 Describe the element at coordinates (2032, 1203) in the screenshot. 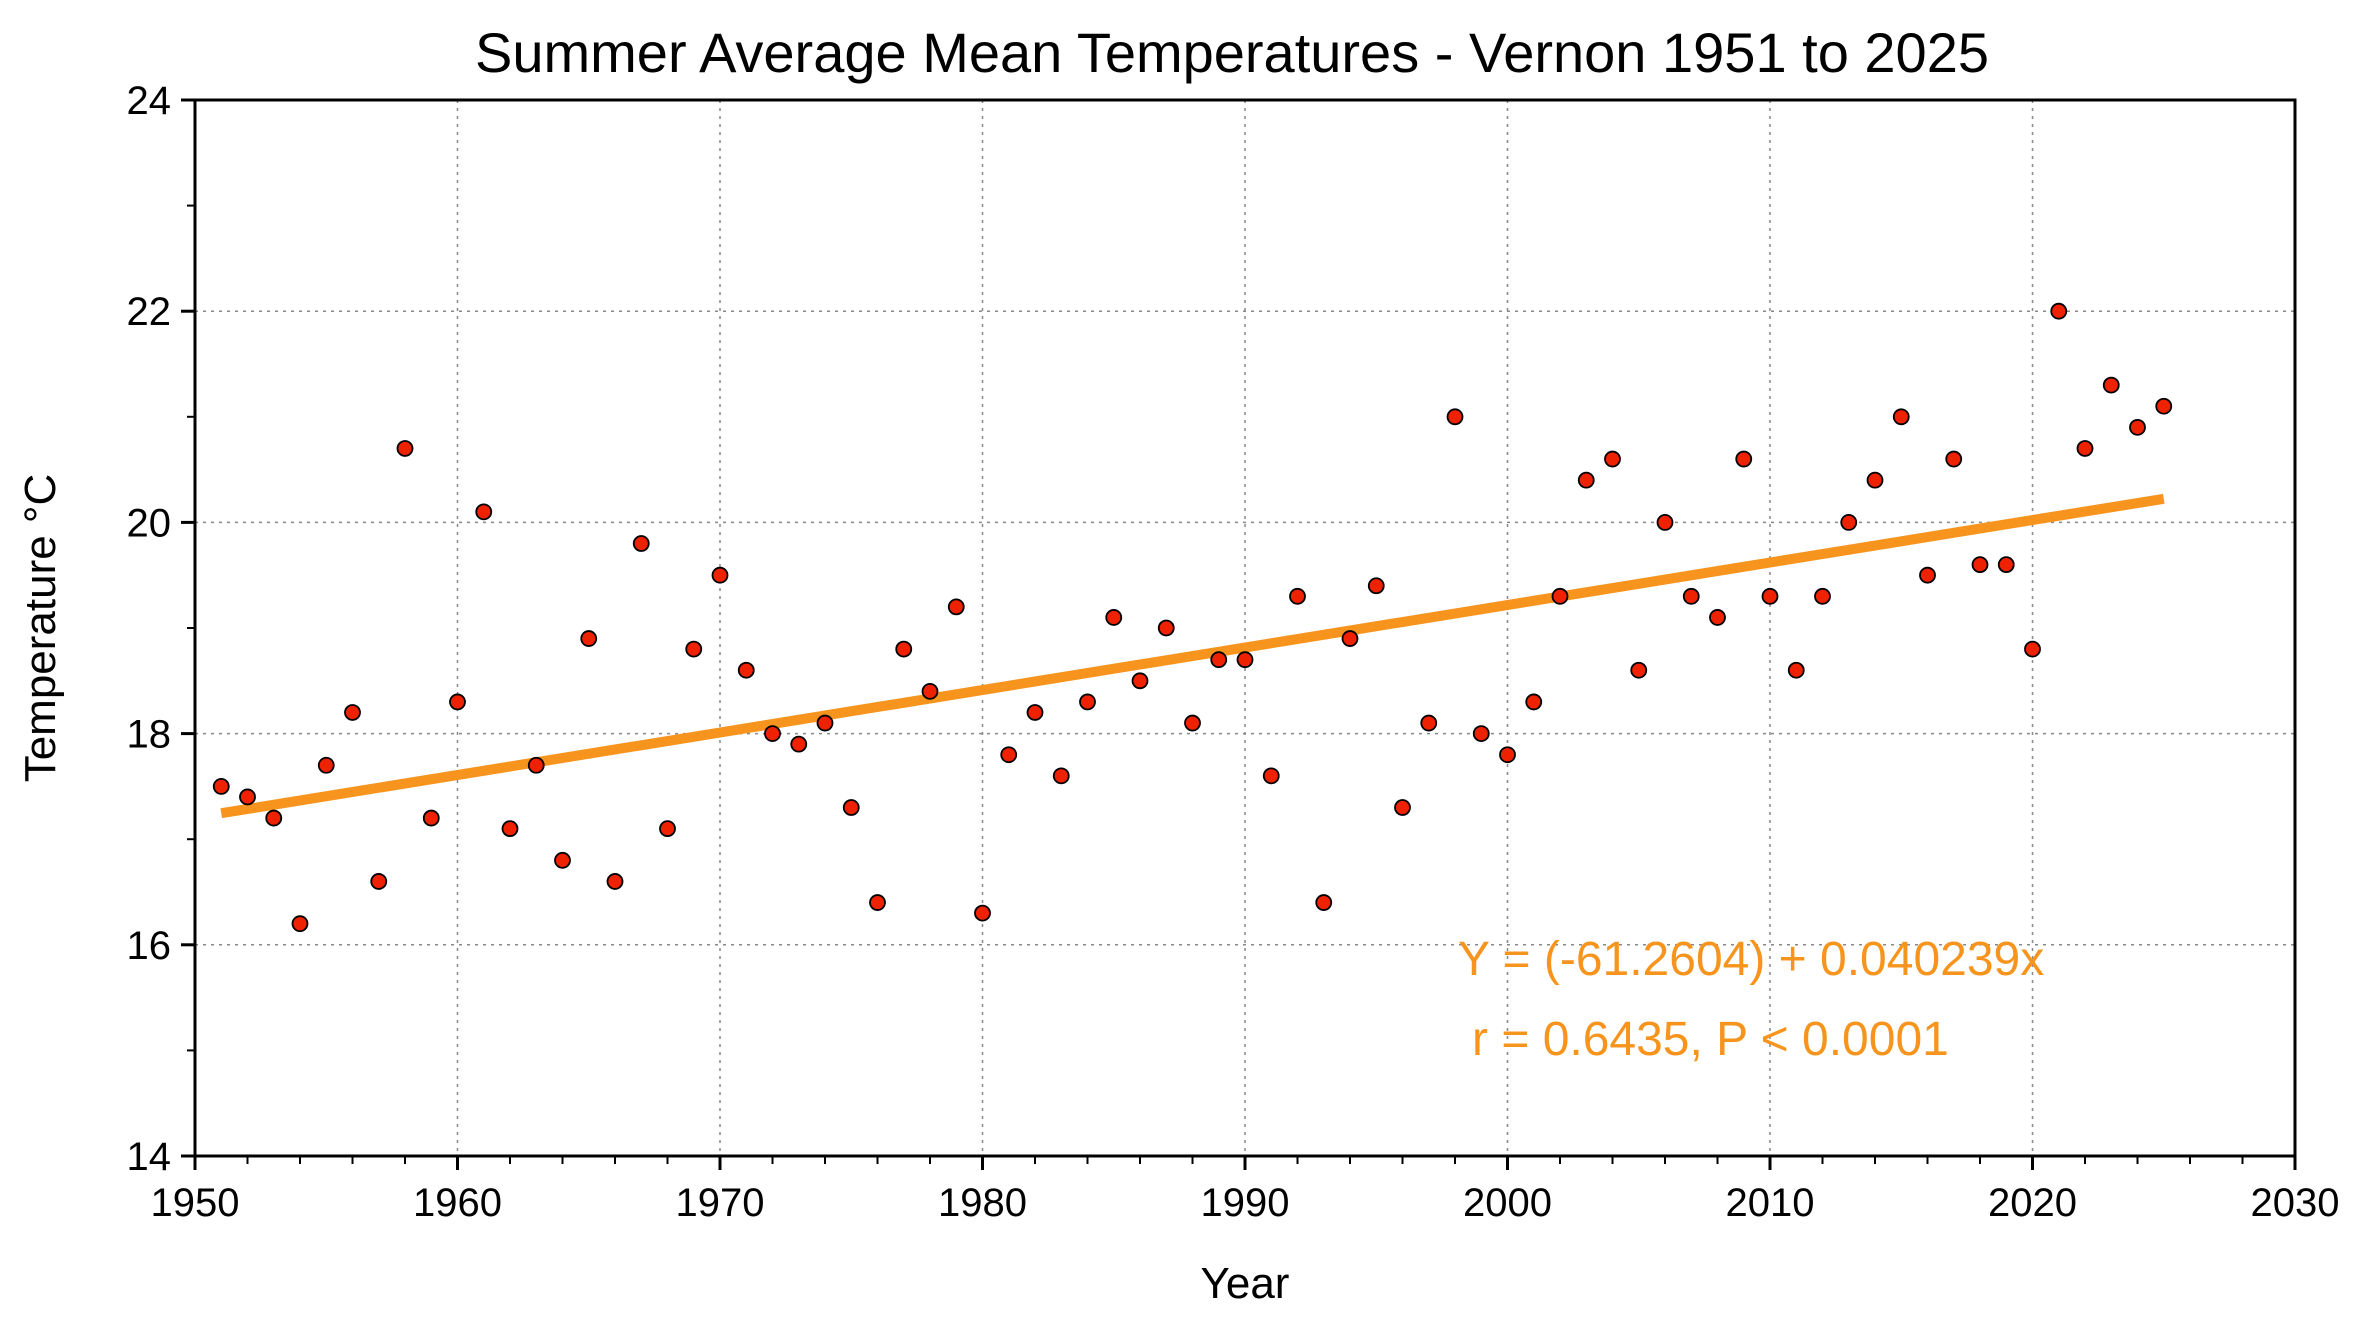

I see `x-tick-label: 2020` at that location.